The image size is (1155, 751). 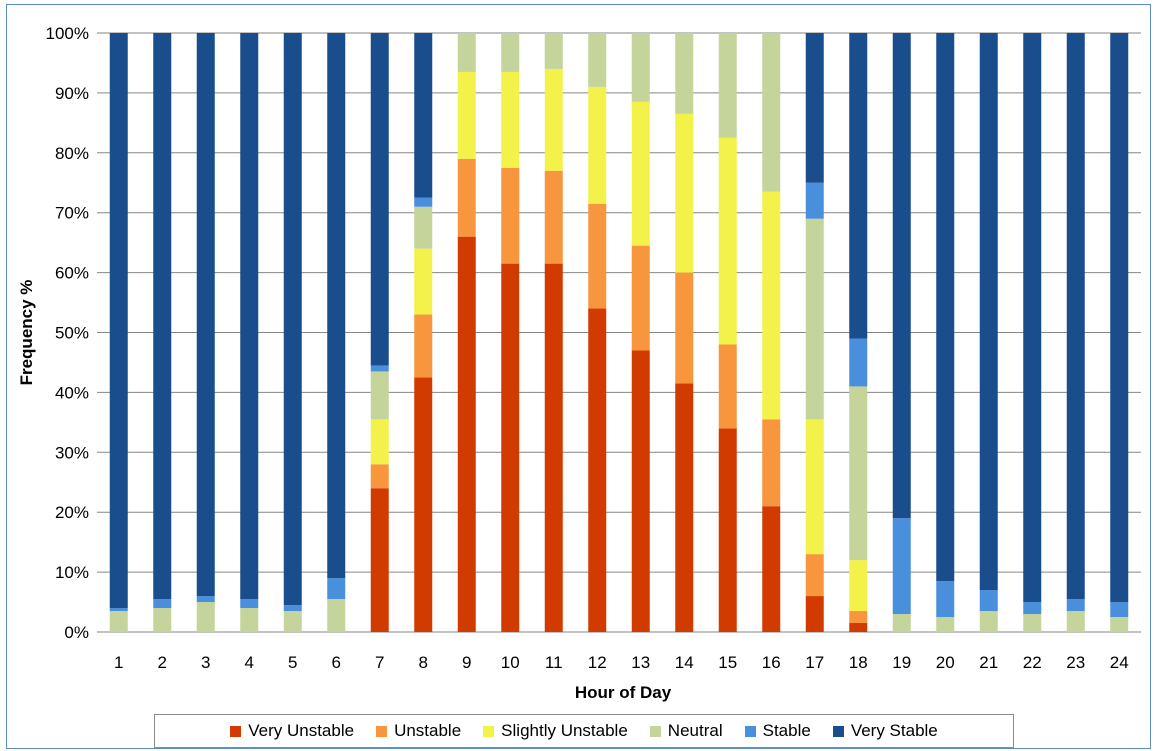 I want to click on legend-item: Slightly Unstable, so click(x=555, y=731).